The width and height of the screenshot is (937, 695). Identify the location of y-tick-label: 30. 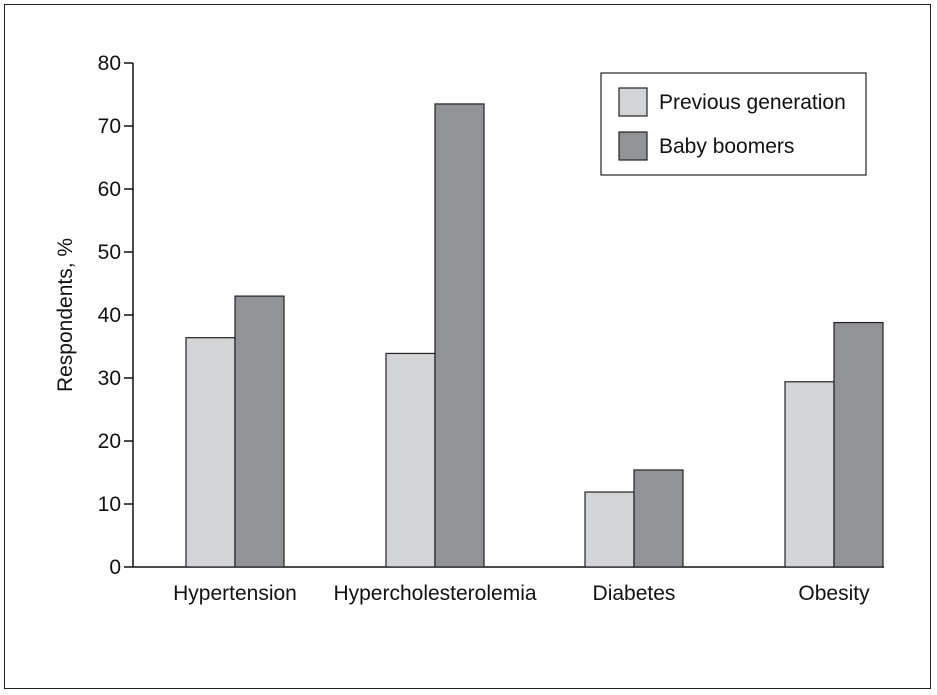
(109, 378).